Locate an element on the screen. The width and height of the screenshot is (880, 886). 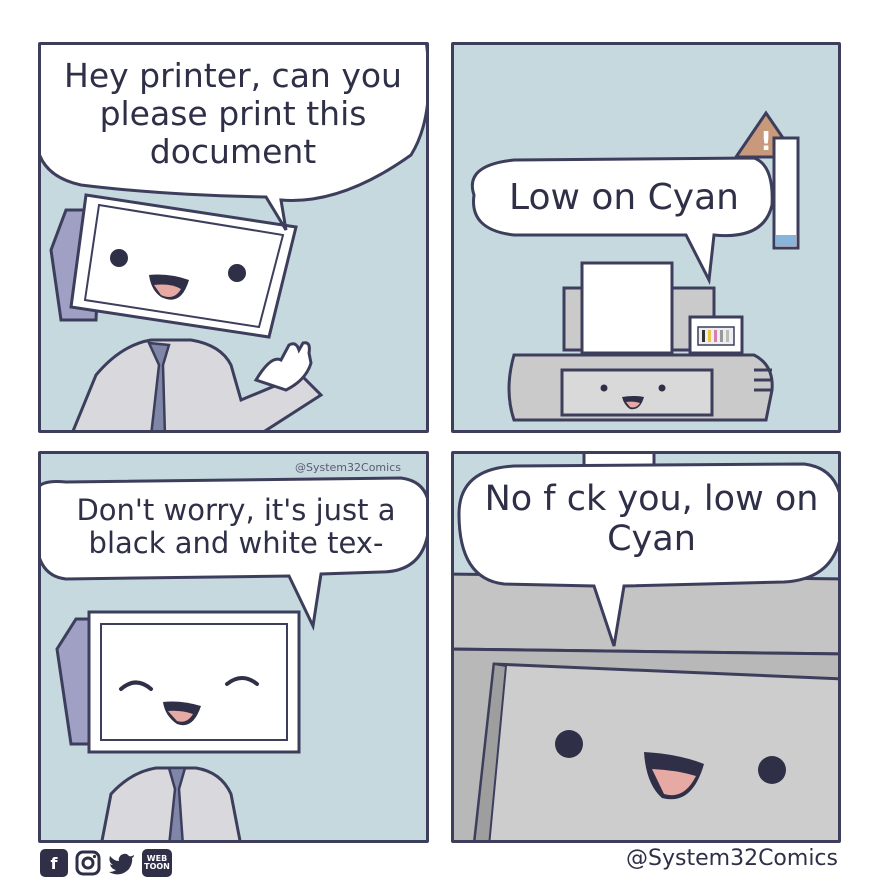
social-links: f WEB TOON is located at coordinates (106, 863).